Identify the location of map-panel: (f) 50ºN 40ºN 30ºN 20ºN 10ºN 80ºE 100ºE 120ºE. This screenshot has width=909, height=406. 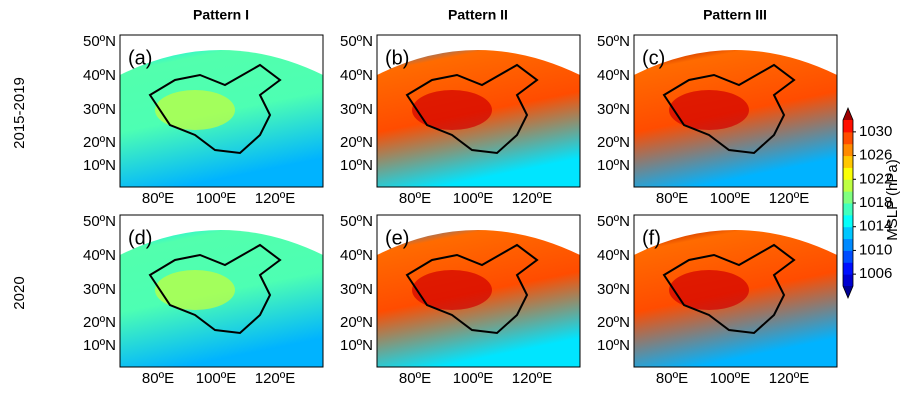
(717, 300).